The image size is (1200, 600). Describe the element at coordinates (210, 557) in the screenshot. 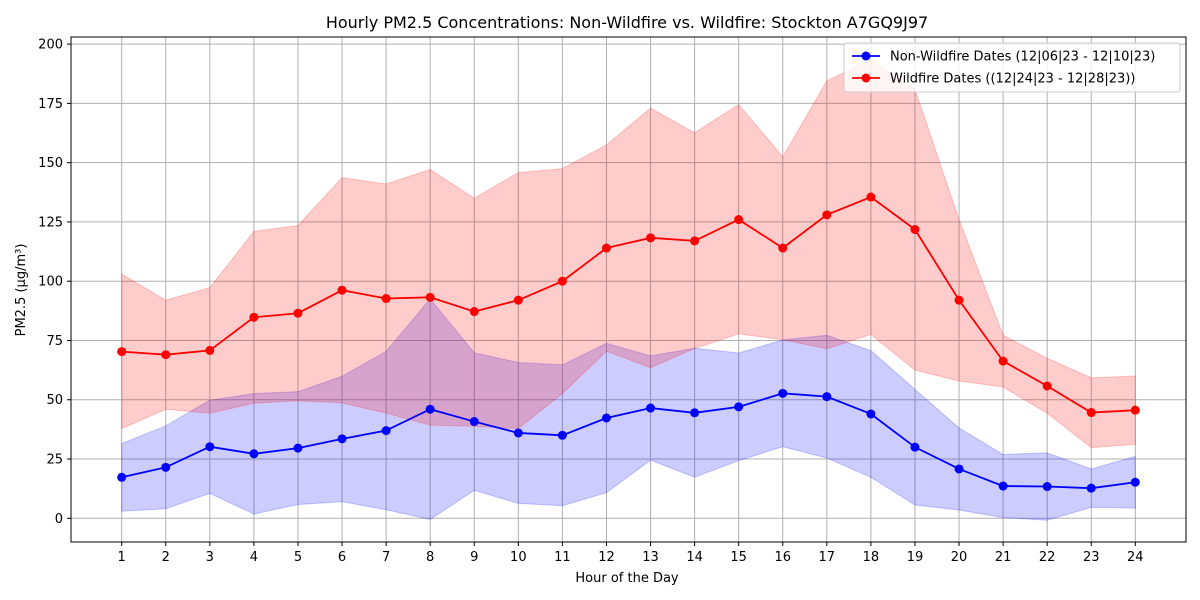

I see `x-tick-label: 3` at that location.